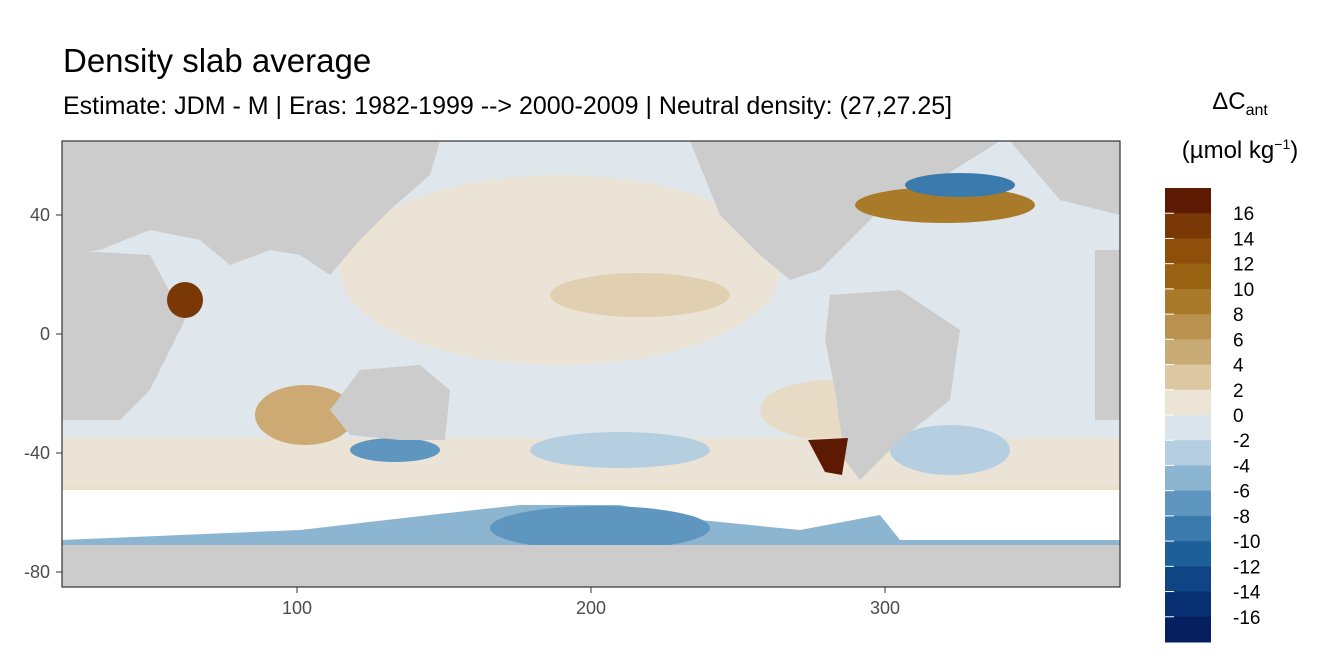 Image resolution: width=1344 pixels, height=672 pixels. Describe the element at coordinates (945, 205) in the screenshot. I see `north-atlantic-anomaly` at that location.